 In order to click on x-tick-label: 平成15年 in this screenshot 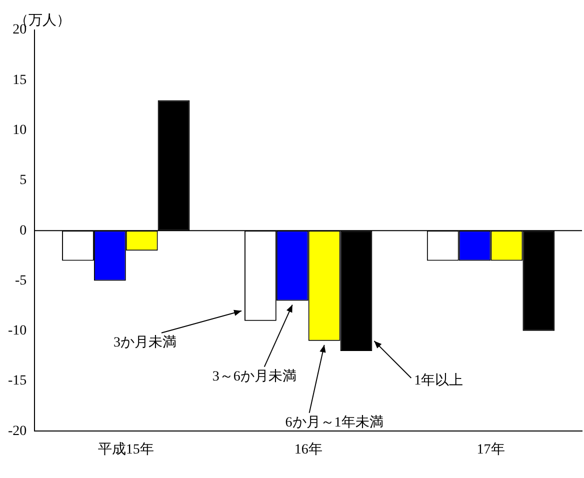, I will do `click(126, 449)`.